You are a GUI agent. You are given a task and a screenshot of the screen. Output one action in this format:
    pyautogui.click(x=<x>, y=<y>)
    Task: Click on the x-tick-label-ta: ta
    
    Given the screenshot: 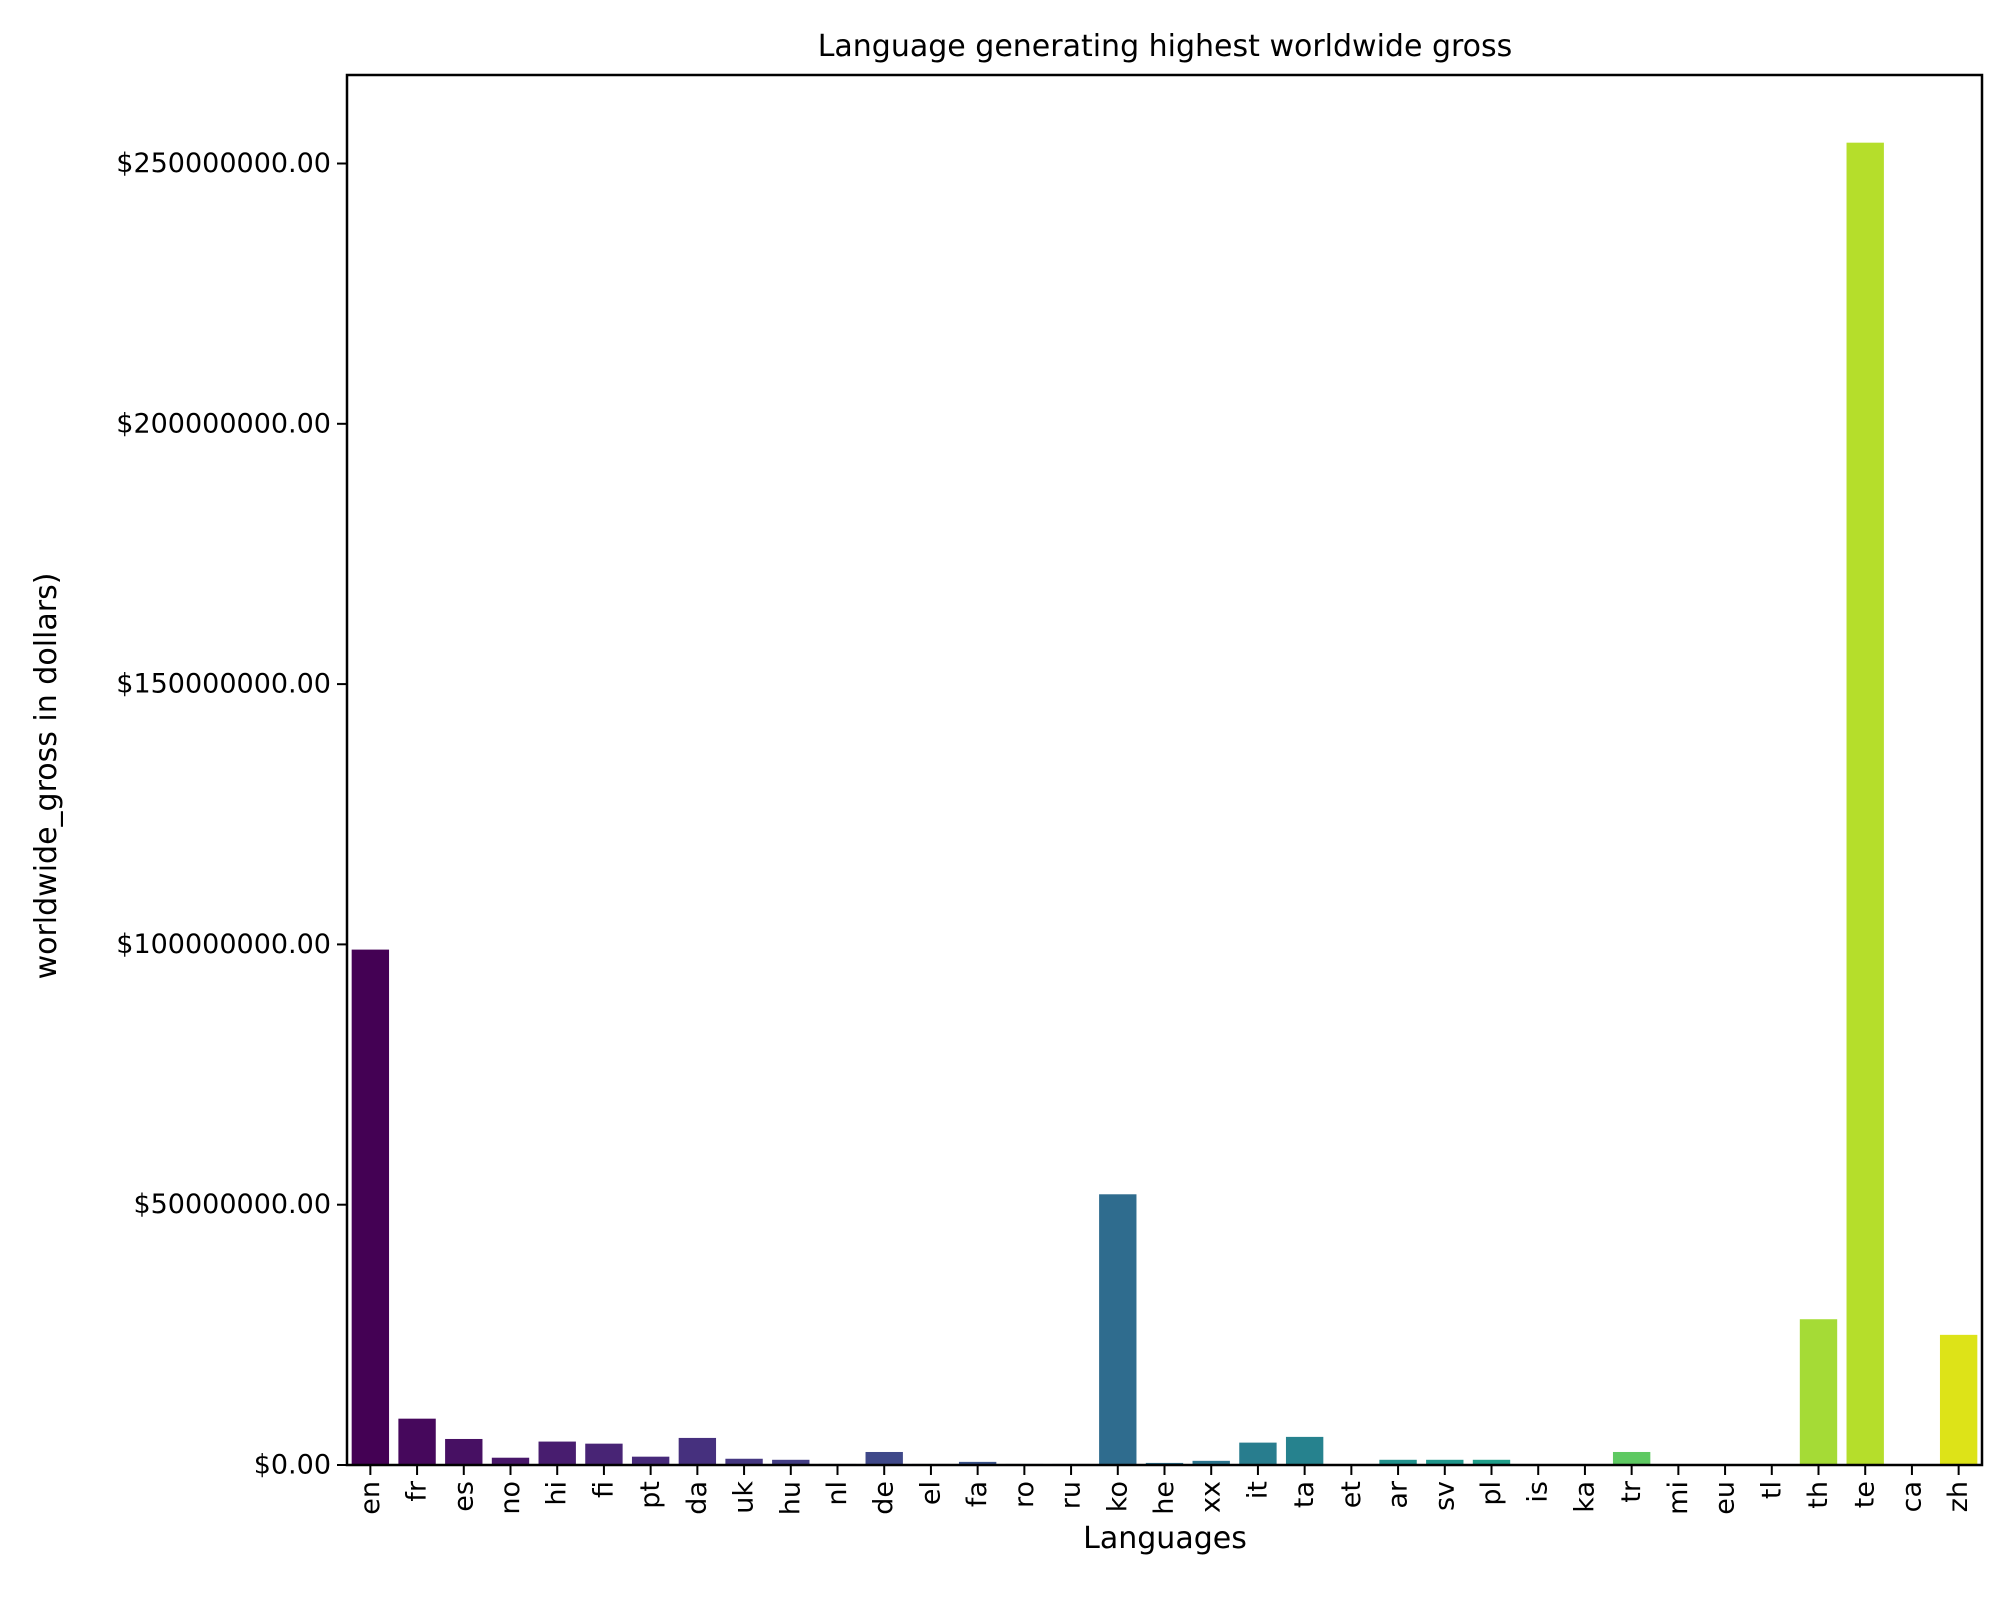 What is the action you would take?
    pyautogui.click(x=1304, y=1494)
    